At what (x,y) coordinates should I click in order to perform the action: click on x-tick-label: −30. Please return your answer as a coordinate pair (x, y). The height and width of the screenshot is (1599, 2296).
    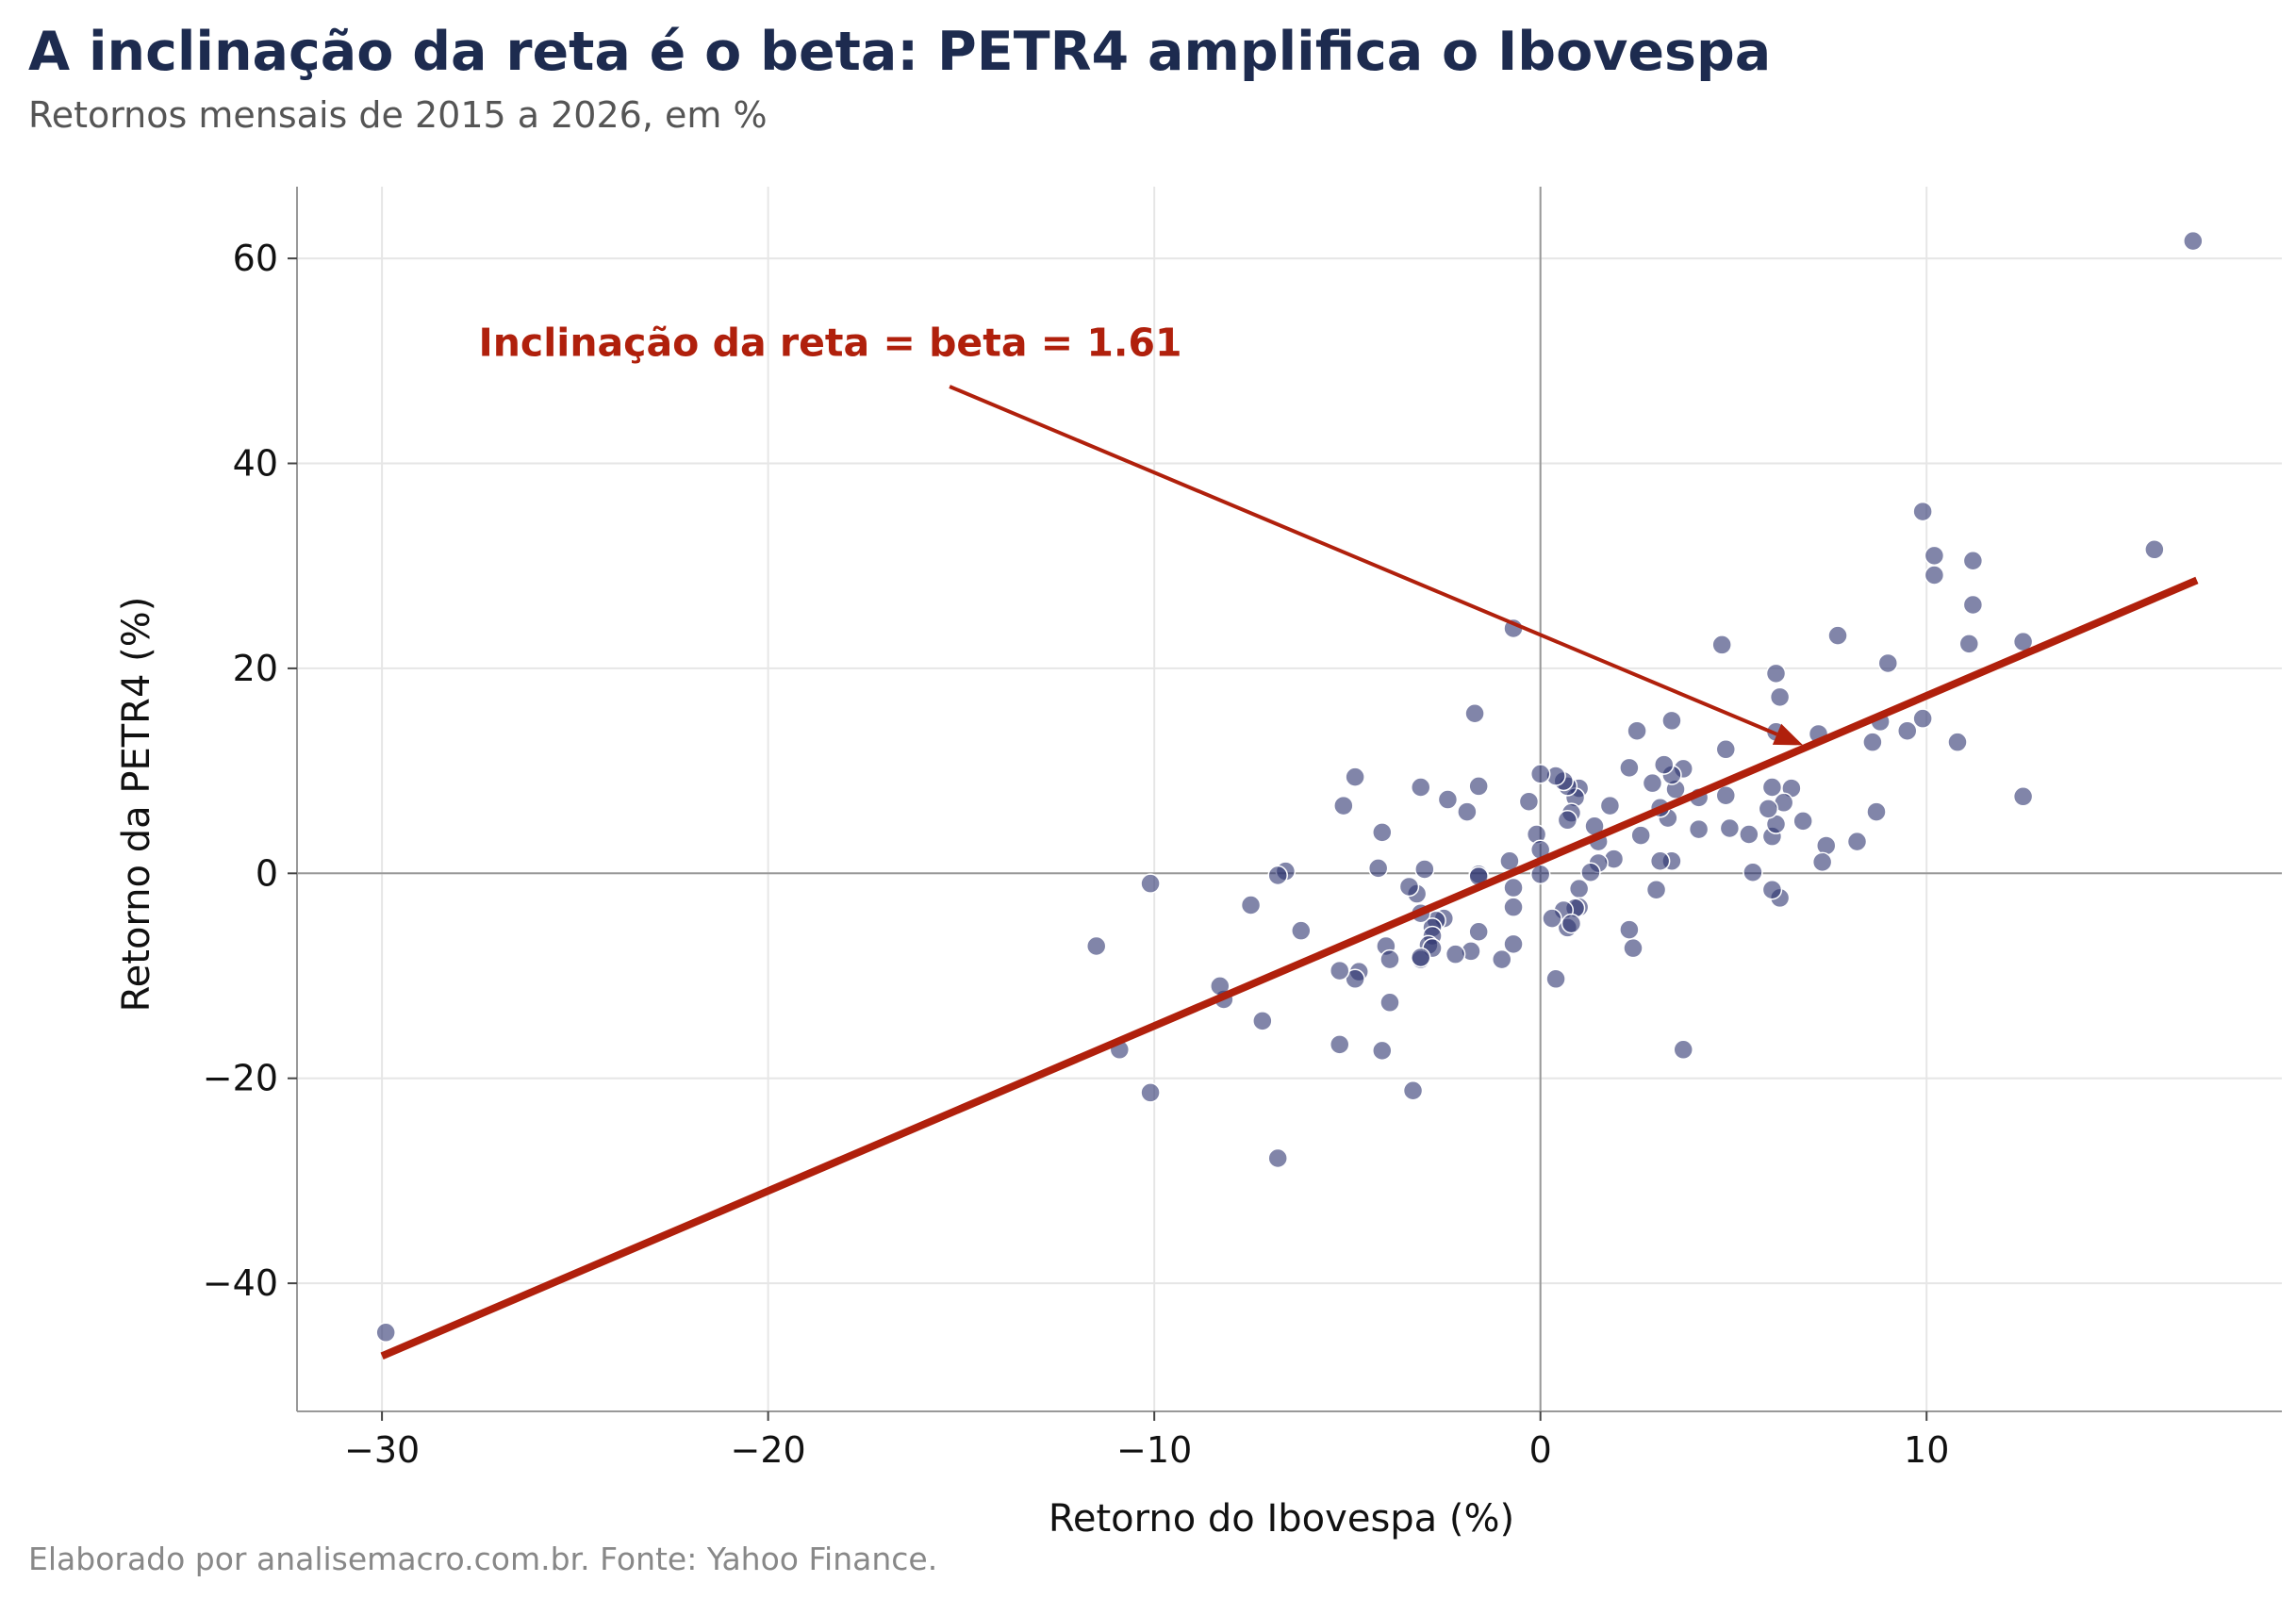
    Looking at the image, I should click on (382, 1450).